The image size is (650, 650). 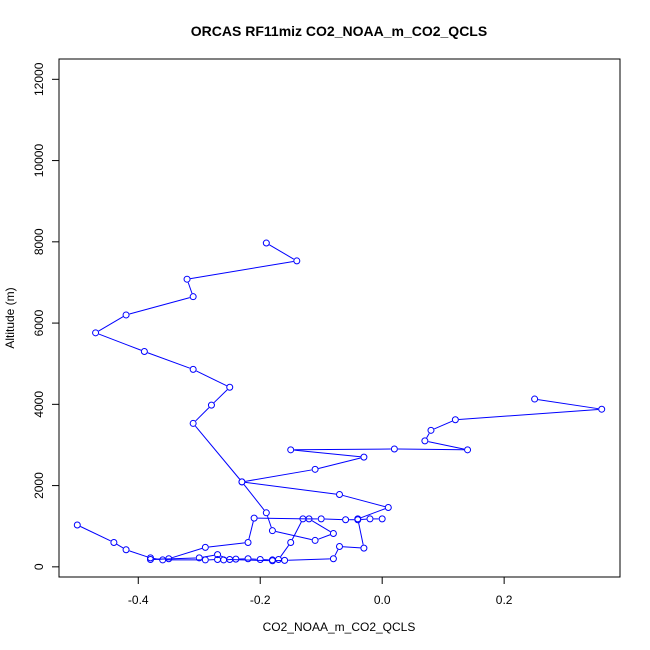 I want to click on y-tick-label: 6000, so click(x=39, y=322).